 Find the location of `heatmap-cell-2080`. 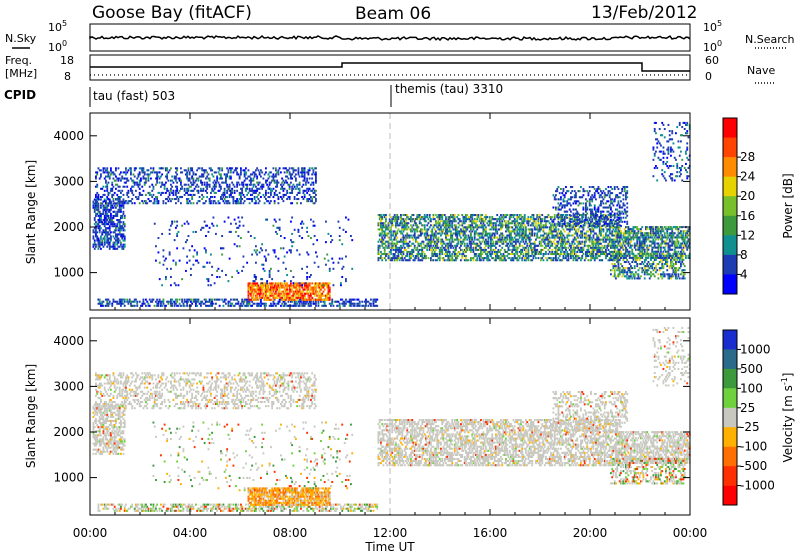

heatmap-cell-2080 is located at coordinates (283, 295).